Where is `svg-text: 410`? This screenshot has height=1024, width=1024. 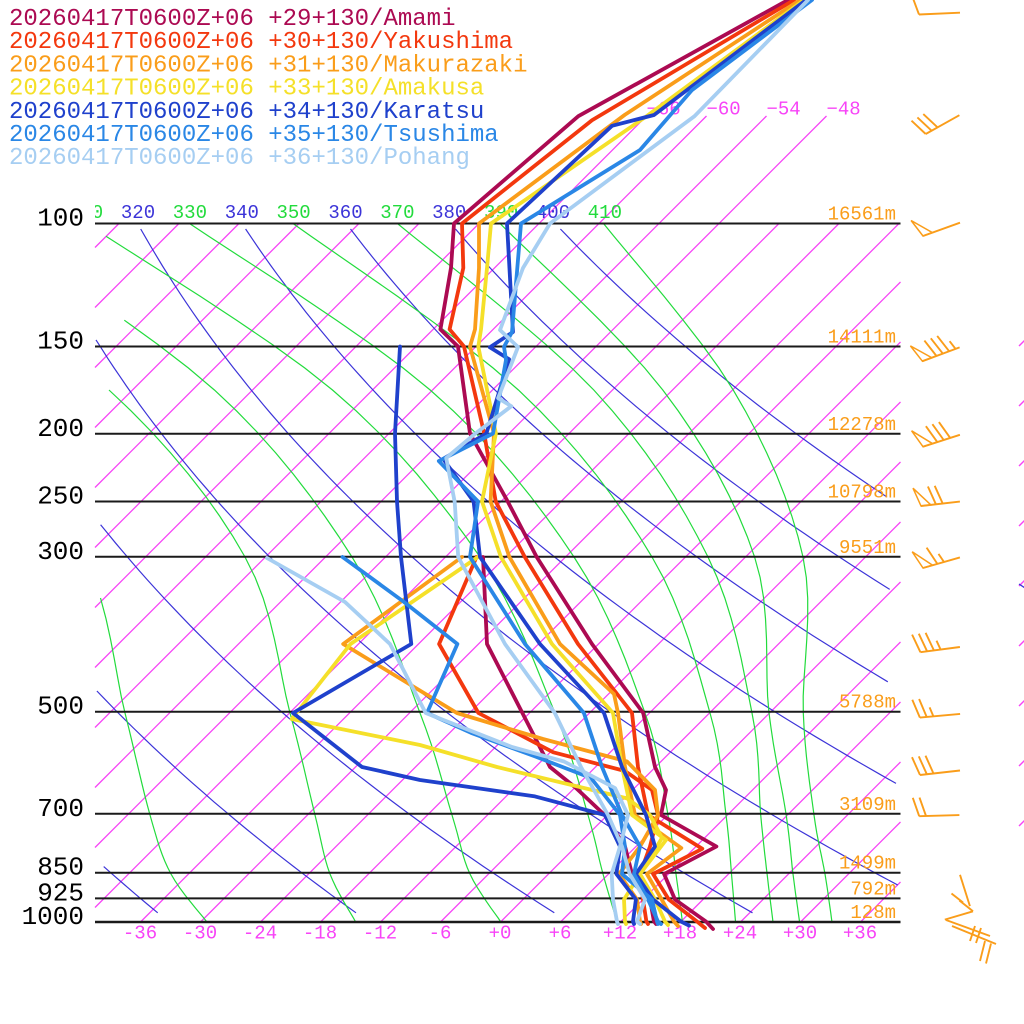 svg-text: 410 is located at coordinates (605, 213).